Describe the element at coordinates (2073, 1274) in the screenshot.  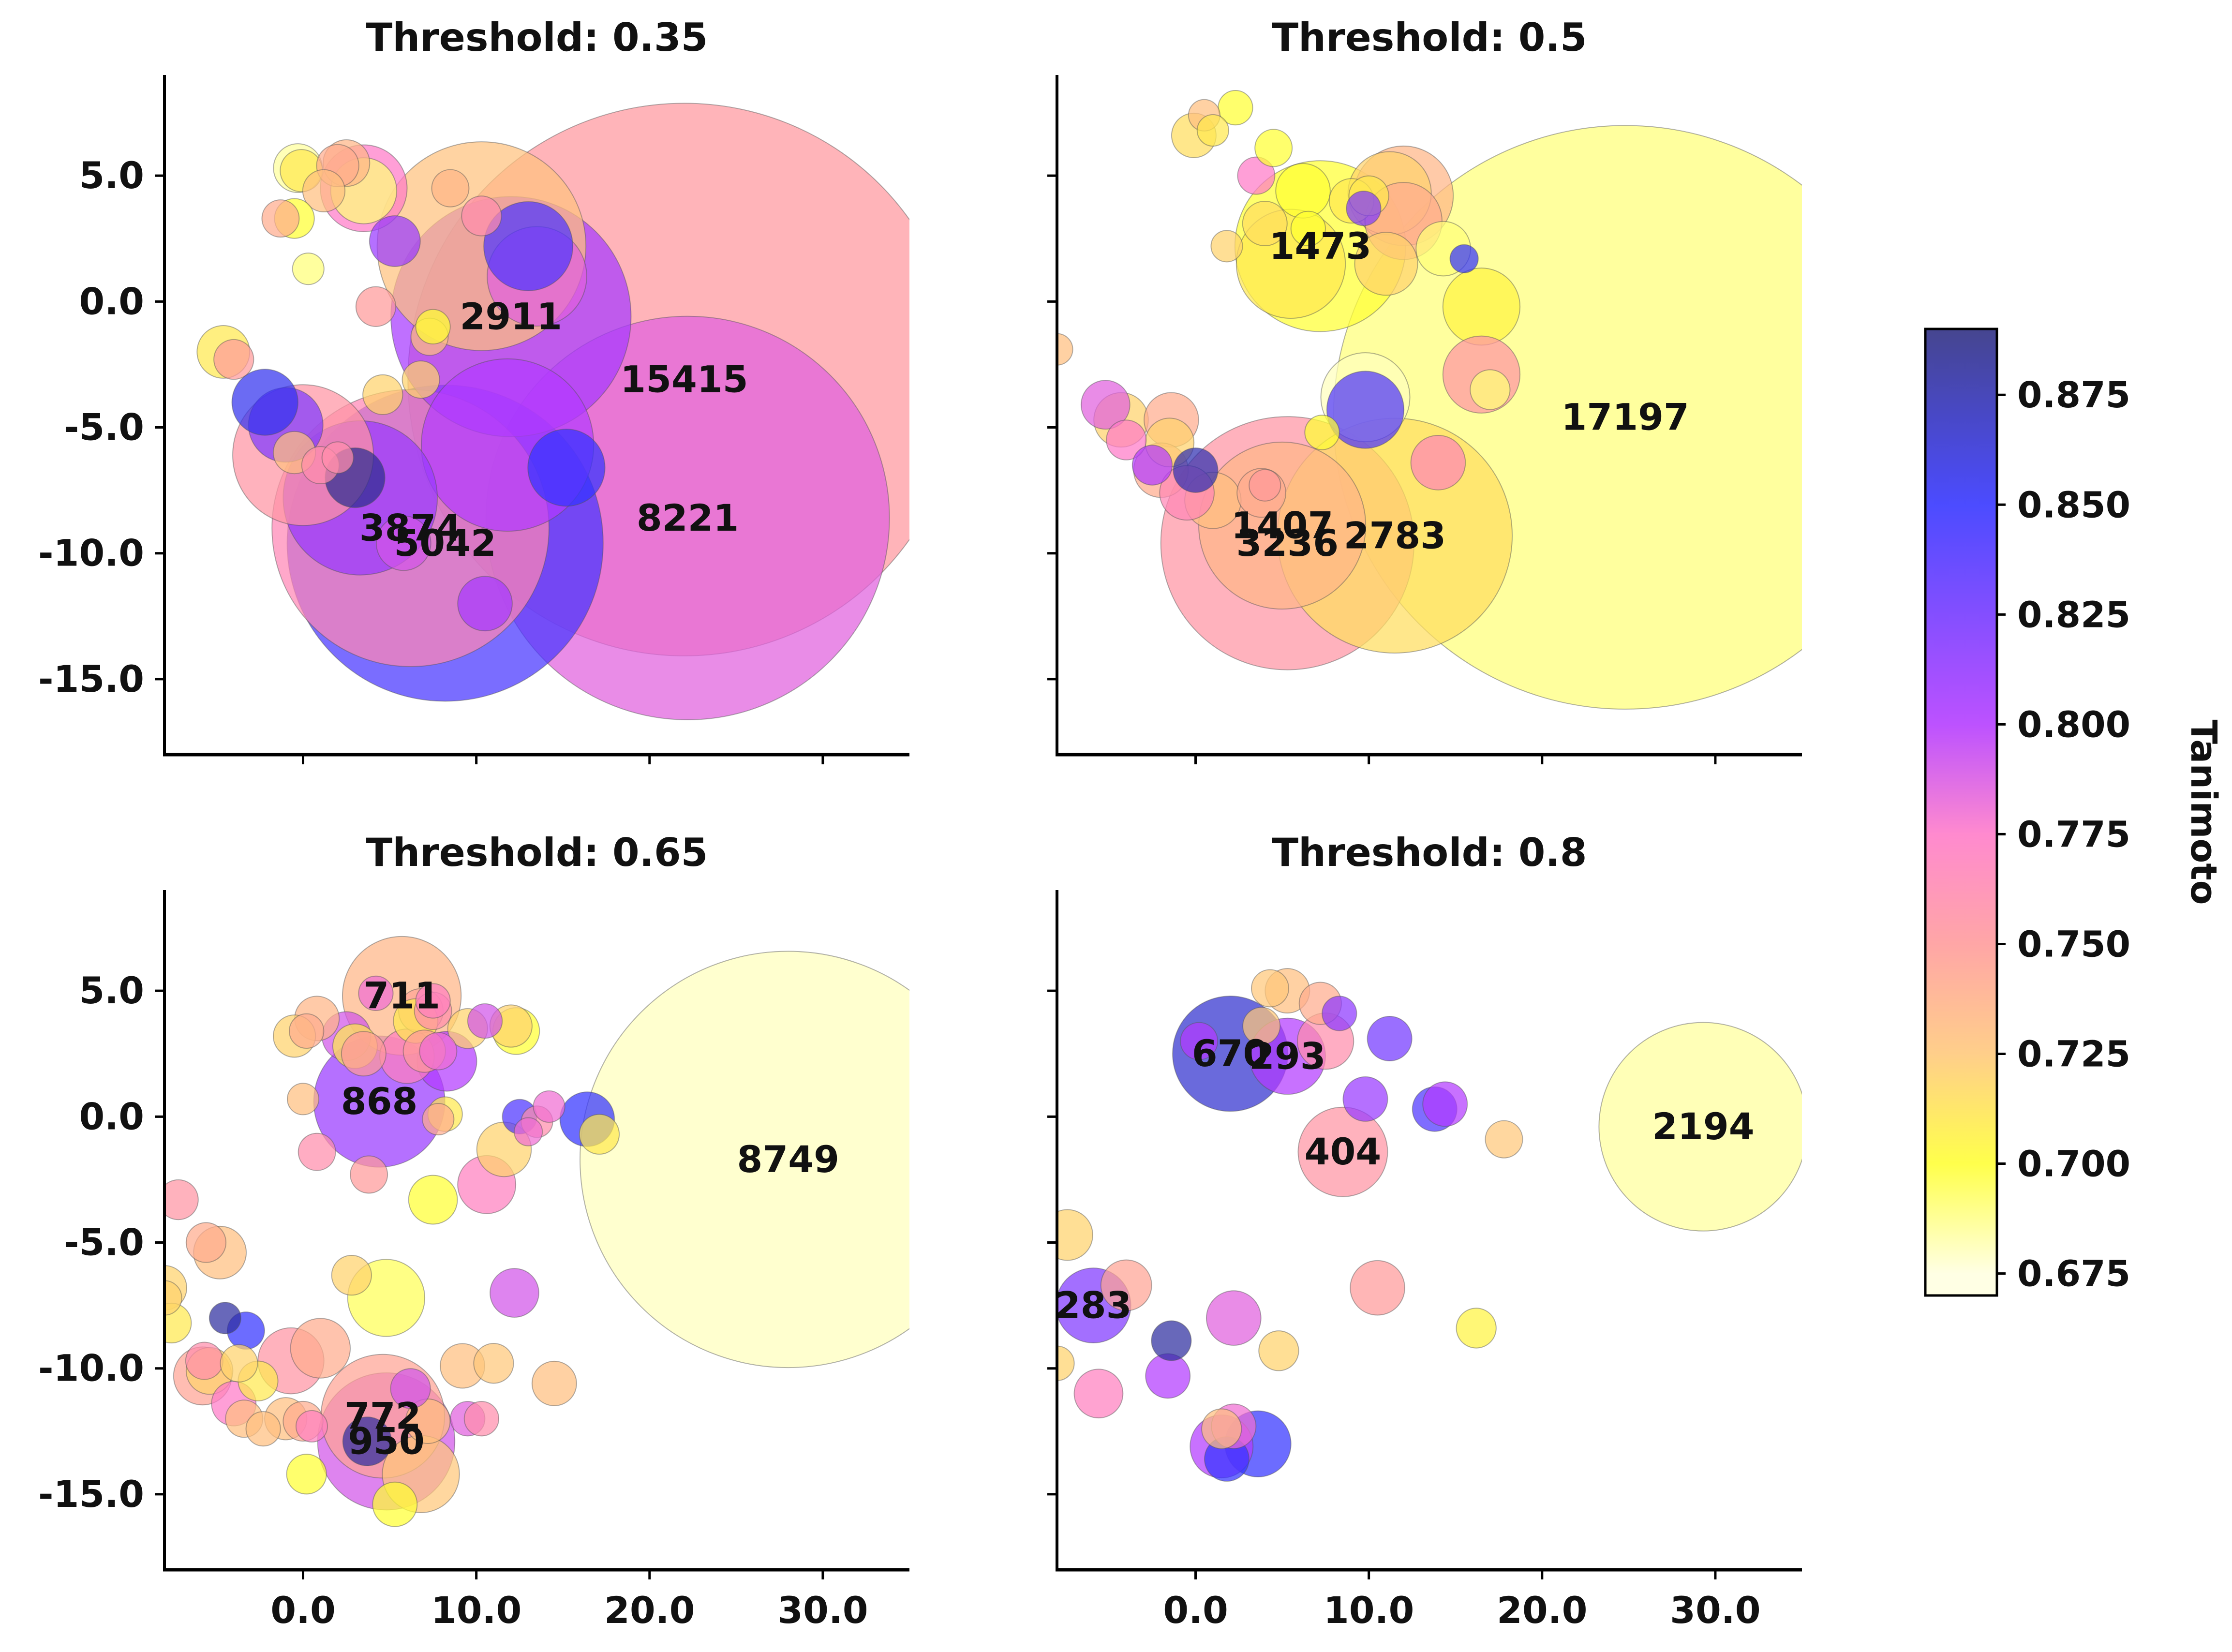
I see `colorbar-tick-label: 0.675` at that location.